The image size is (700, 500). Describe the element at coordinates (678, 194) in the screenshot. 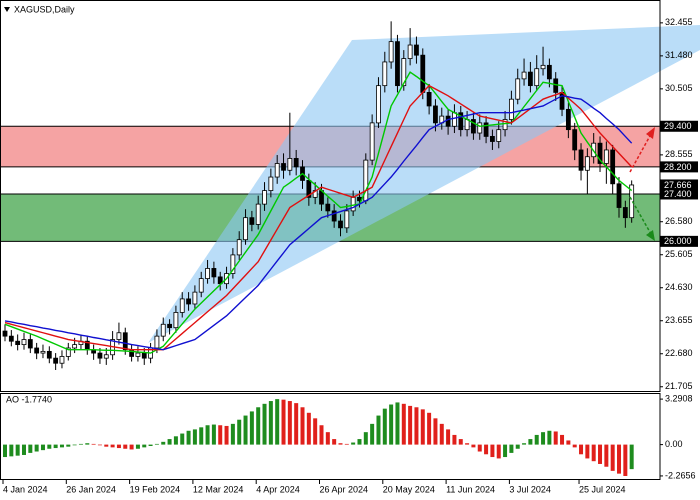

I see `level-label: 27.400` at that location.